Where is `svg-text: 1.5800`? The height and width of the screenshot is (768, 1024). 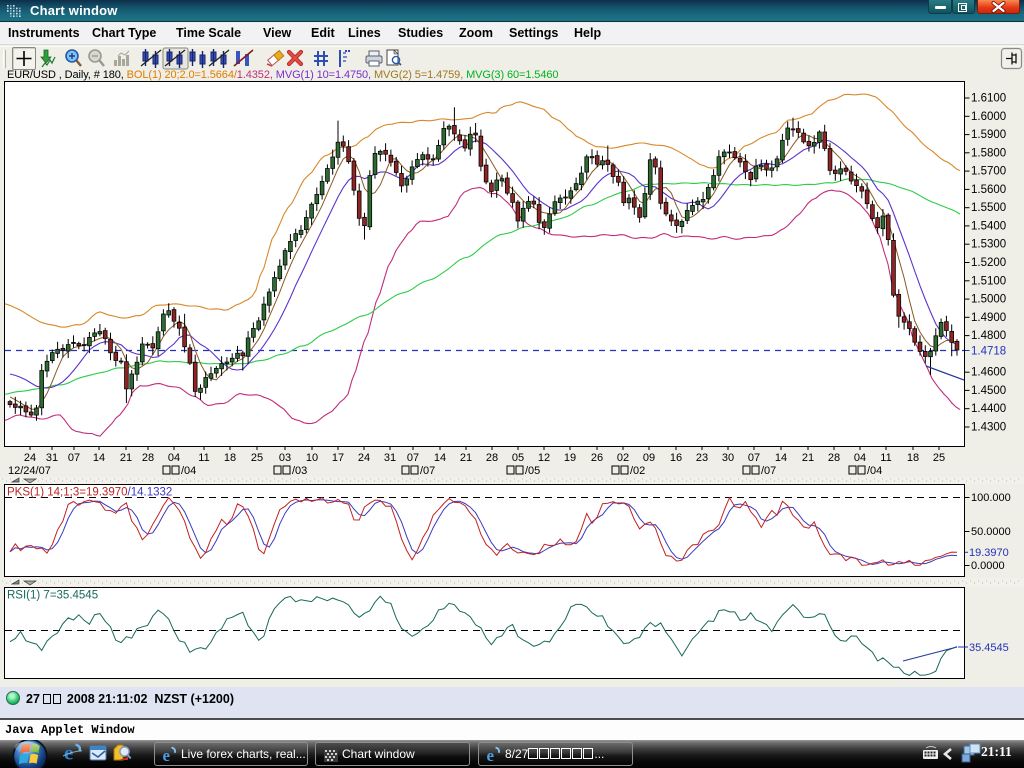
svg-text: 1.5800 is located at coordinates (988, 153).